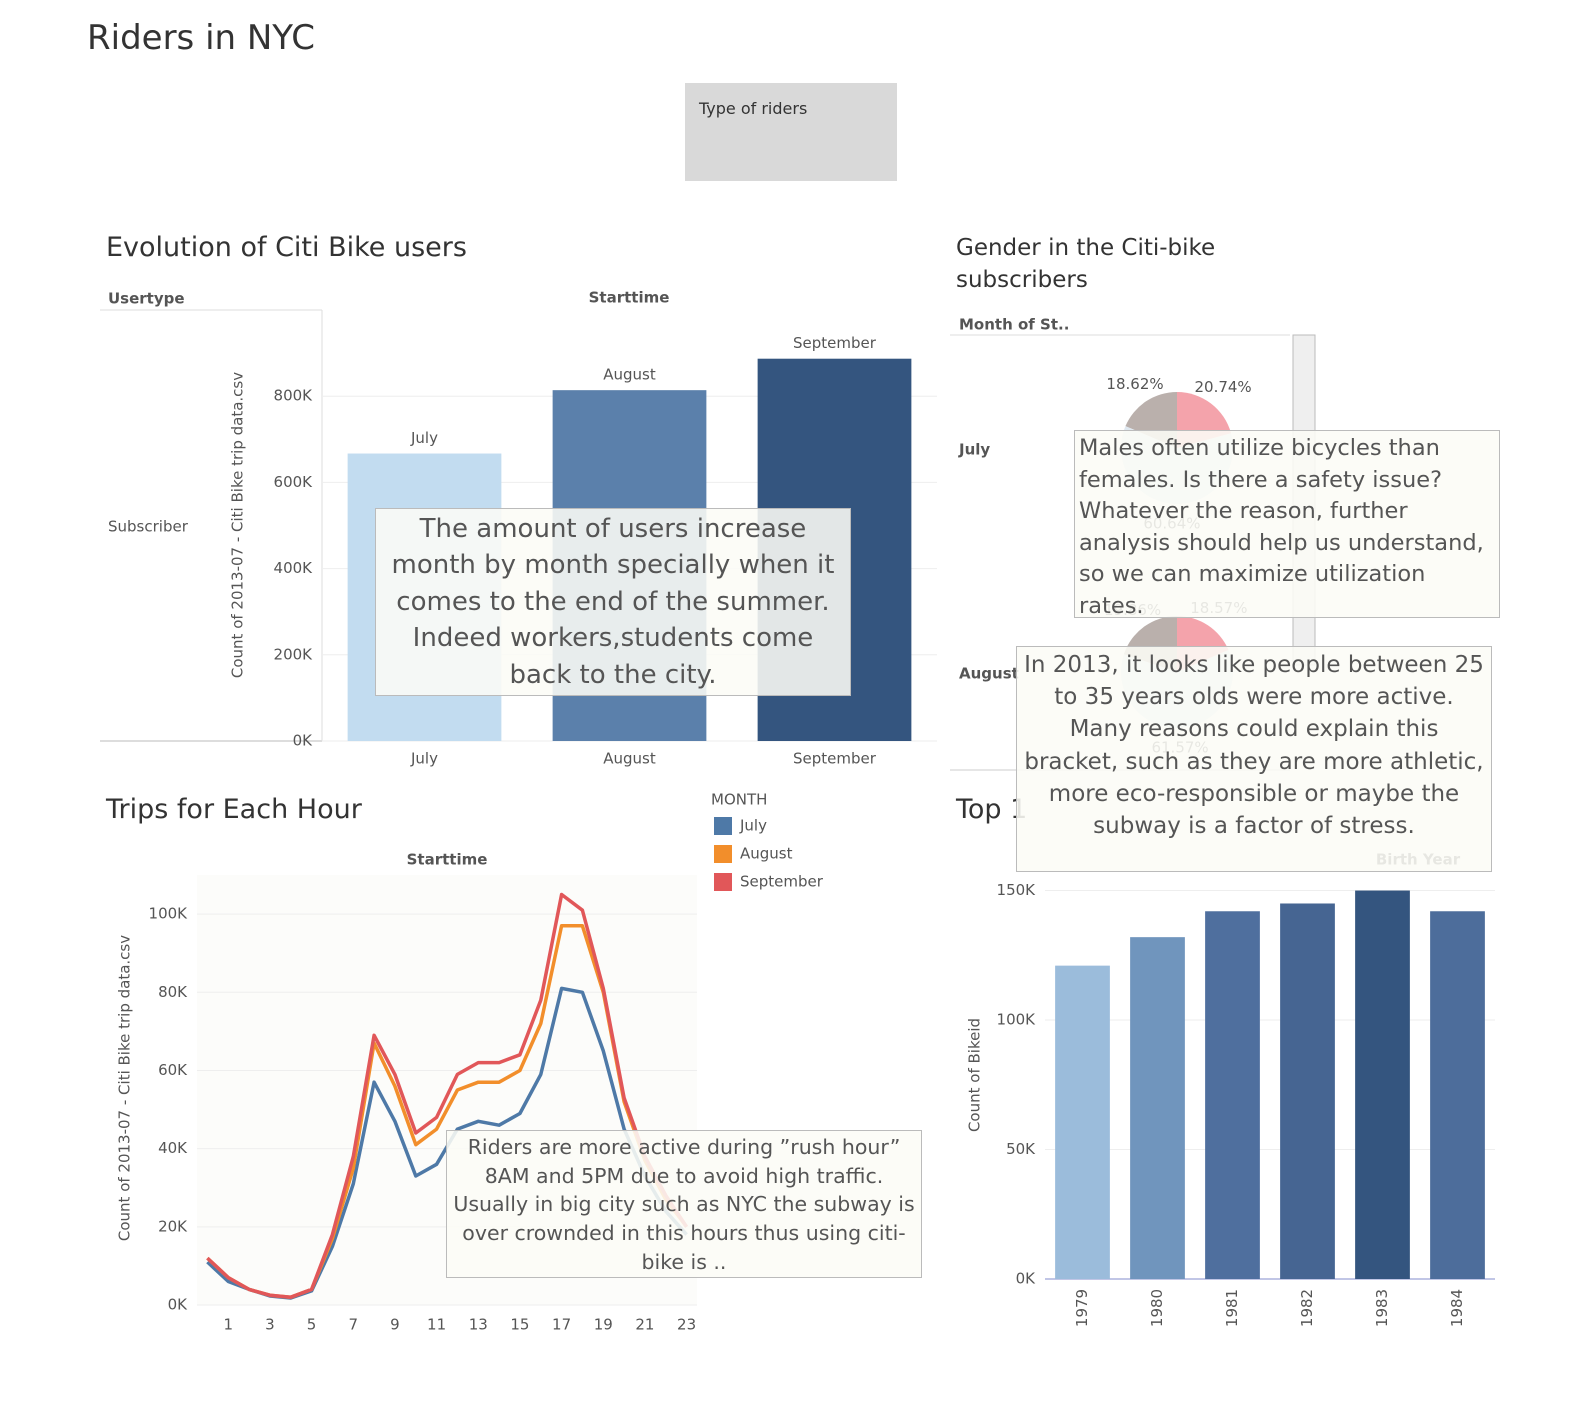 The height and width of the screenshot is (1410, 1594). I want to click on legend-label: July, so click(753, 826).